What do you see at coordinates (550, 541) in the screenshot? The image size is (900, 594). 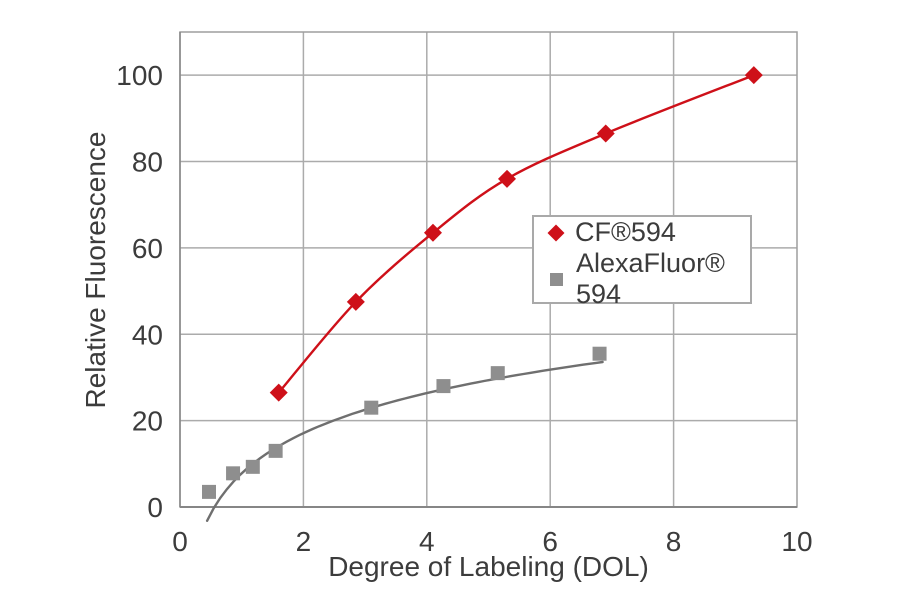 I see `x-tick-label: 6` at bounding box center [550, 541].